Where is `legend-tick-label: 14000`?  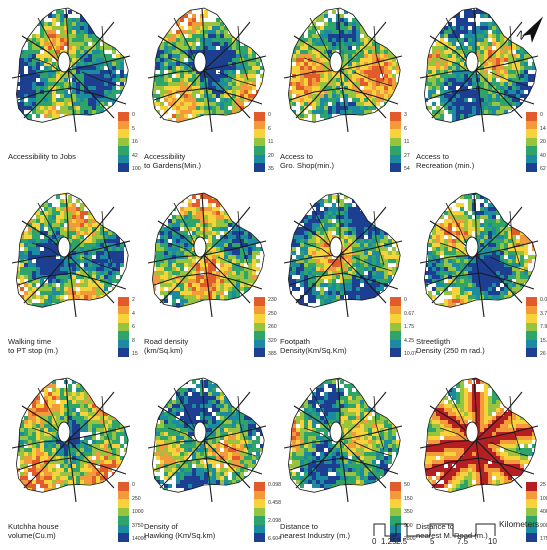 legend-tick-label: 14000 is located at coordinates (139, 539).